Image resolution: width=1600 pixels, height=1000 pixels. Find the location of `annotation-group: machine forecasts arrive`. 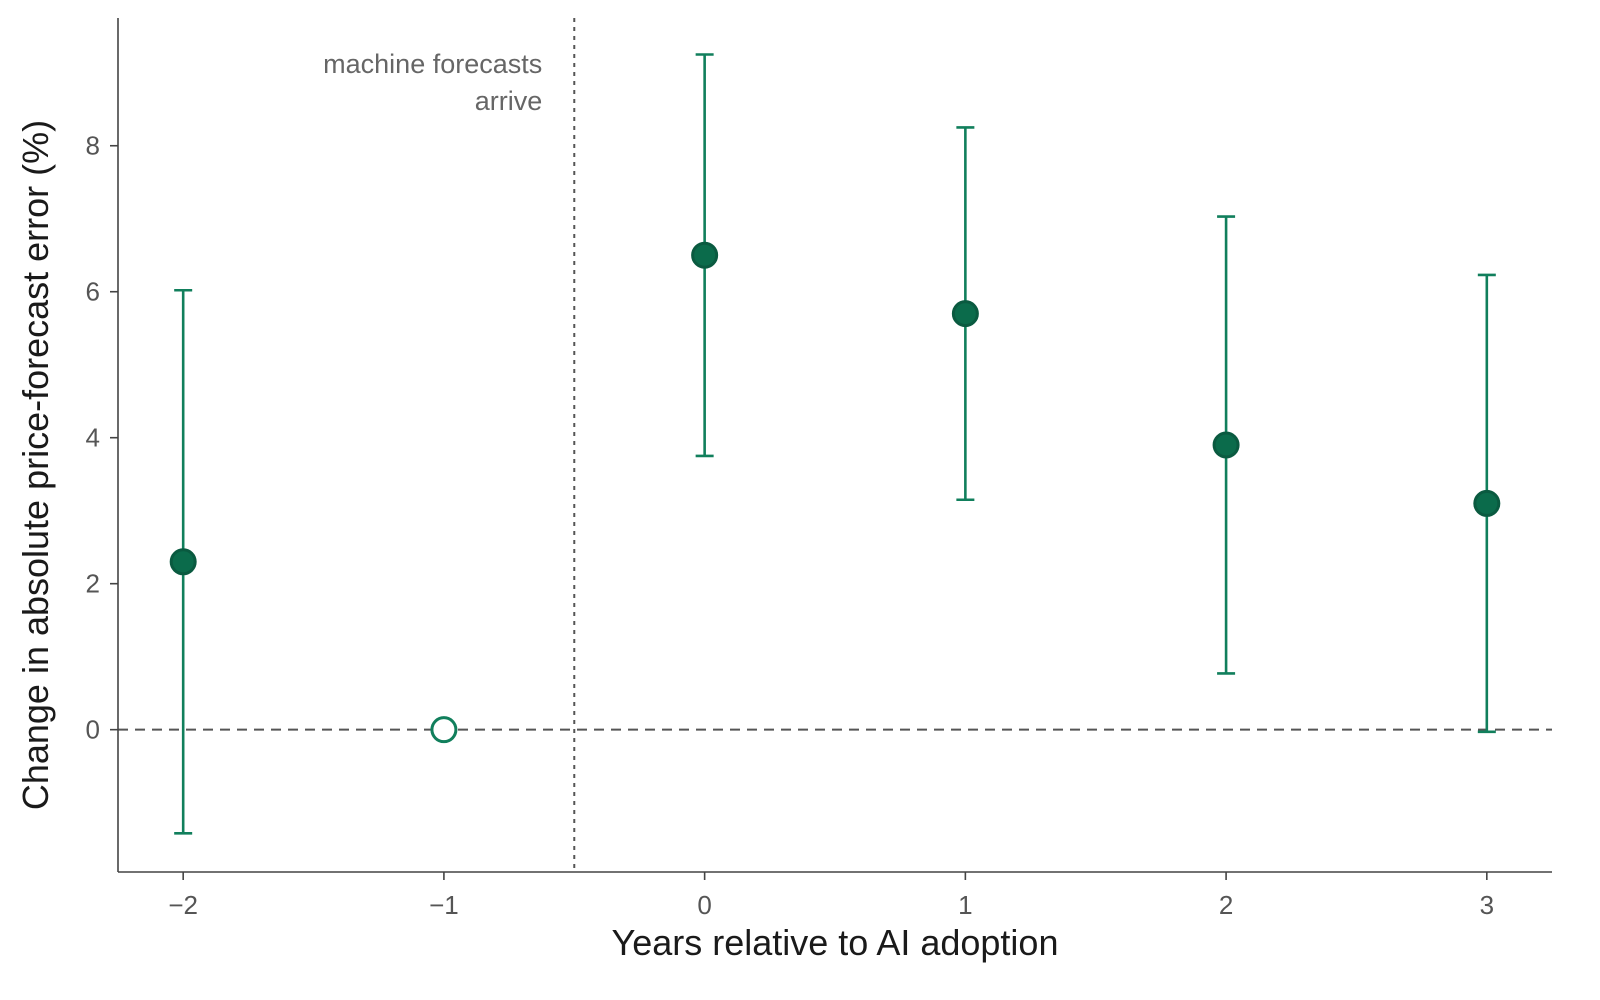

annotation-group: machine forecasts arrive is located at coordinates (432, 82).